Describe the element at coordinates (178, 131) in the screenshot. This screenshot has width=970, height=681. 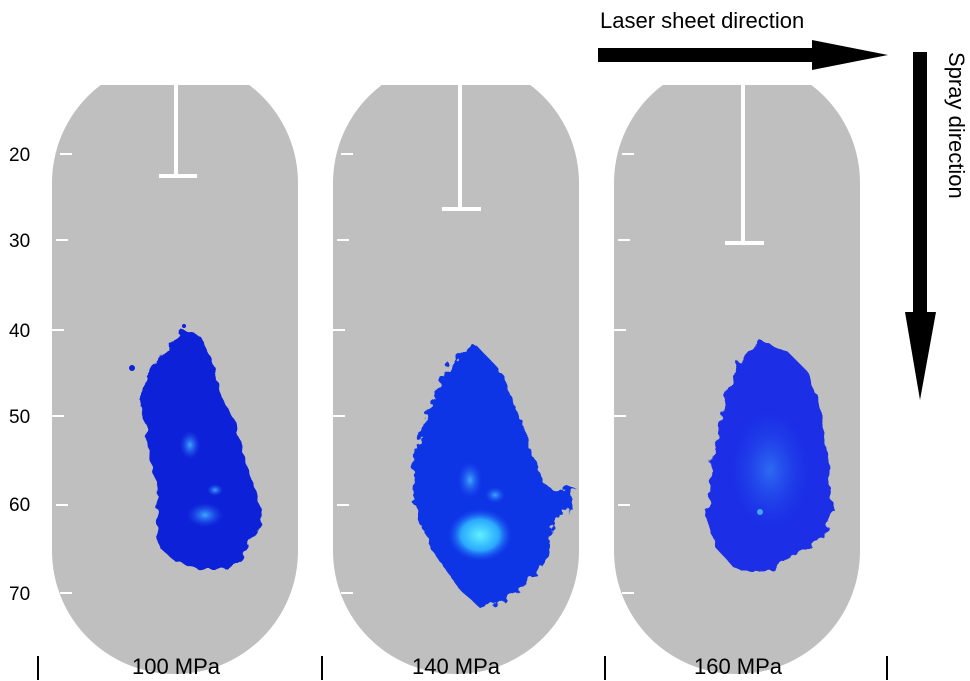
I see `injector-100mpa` at that location.